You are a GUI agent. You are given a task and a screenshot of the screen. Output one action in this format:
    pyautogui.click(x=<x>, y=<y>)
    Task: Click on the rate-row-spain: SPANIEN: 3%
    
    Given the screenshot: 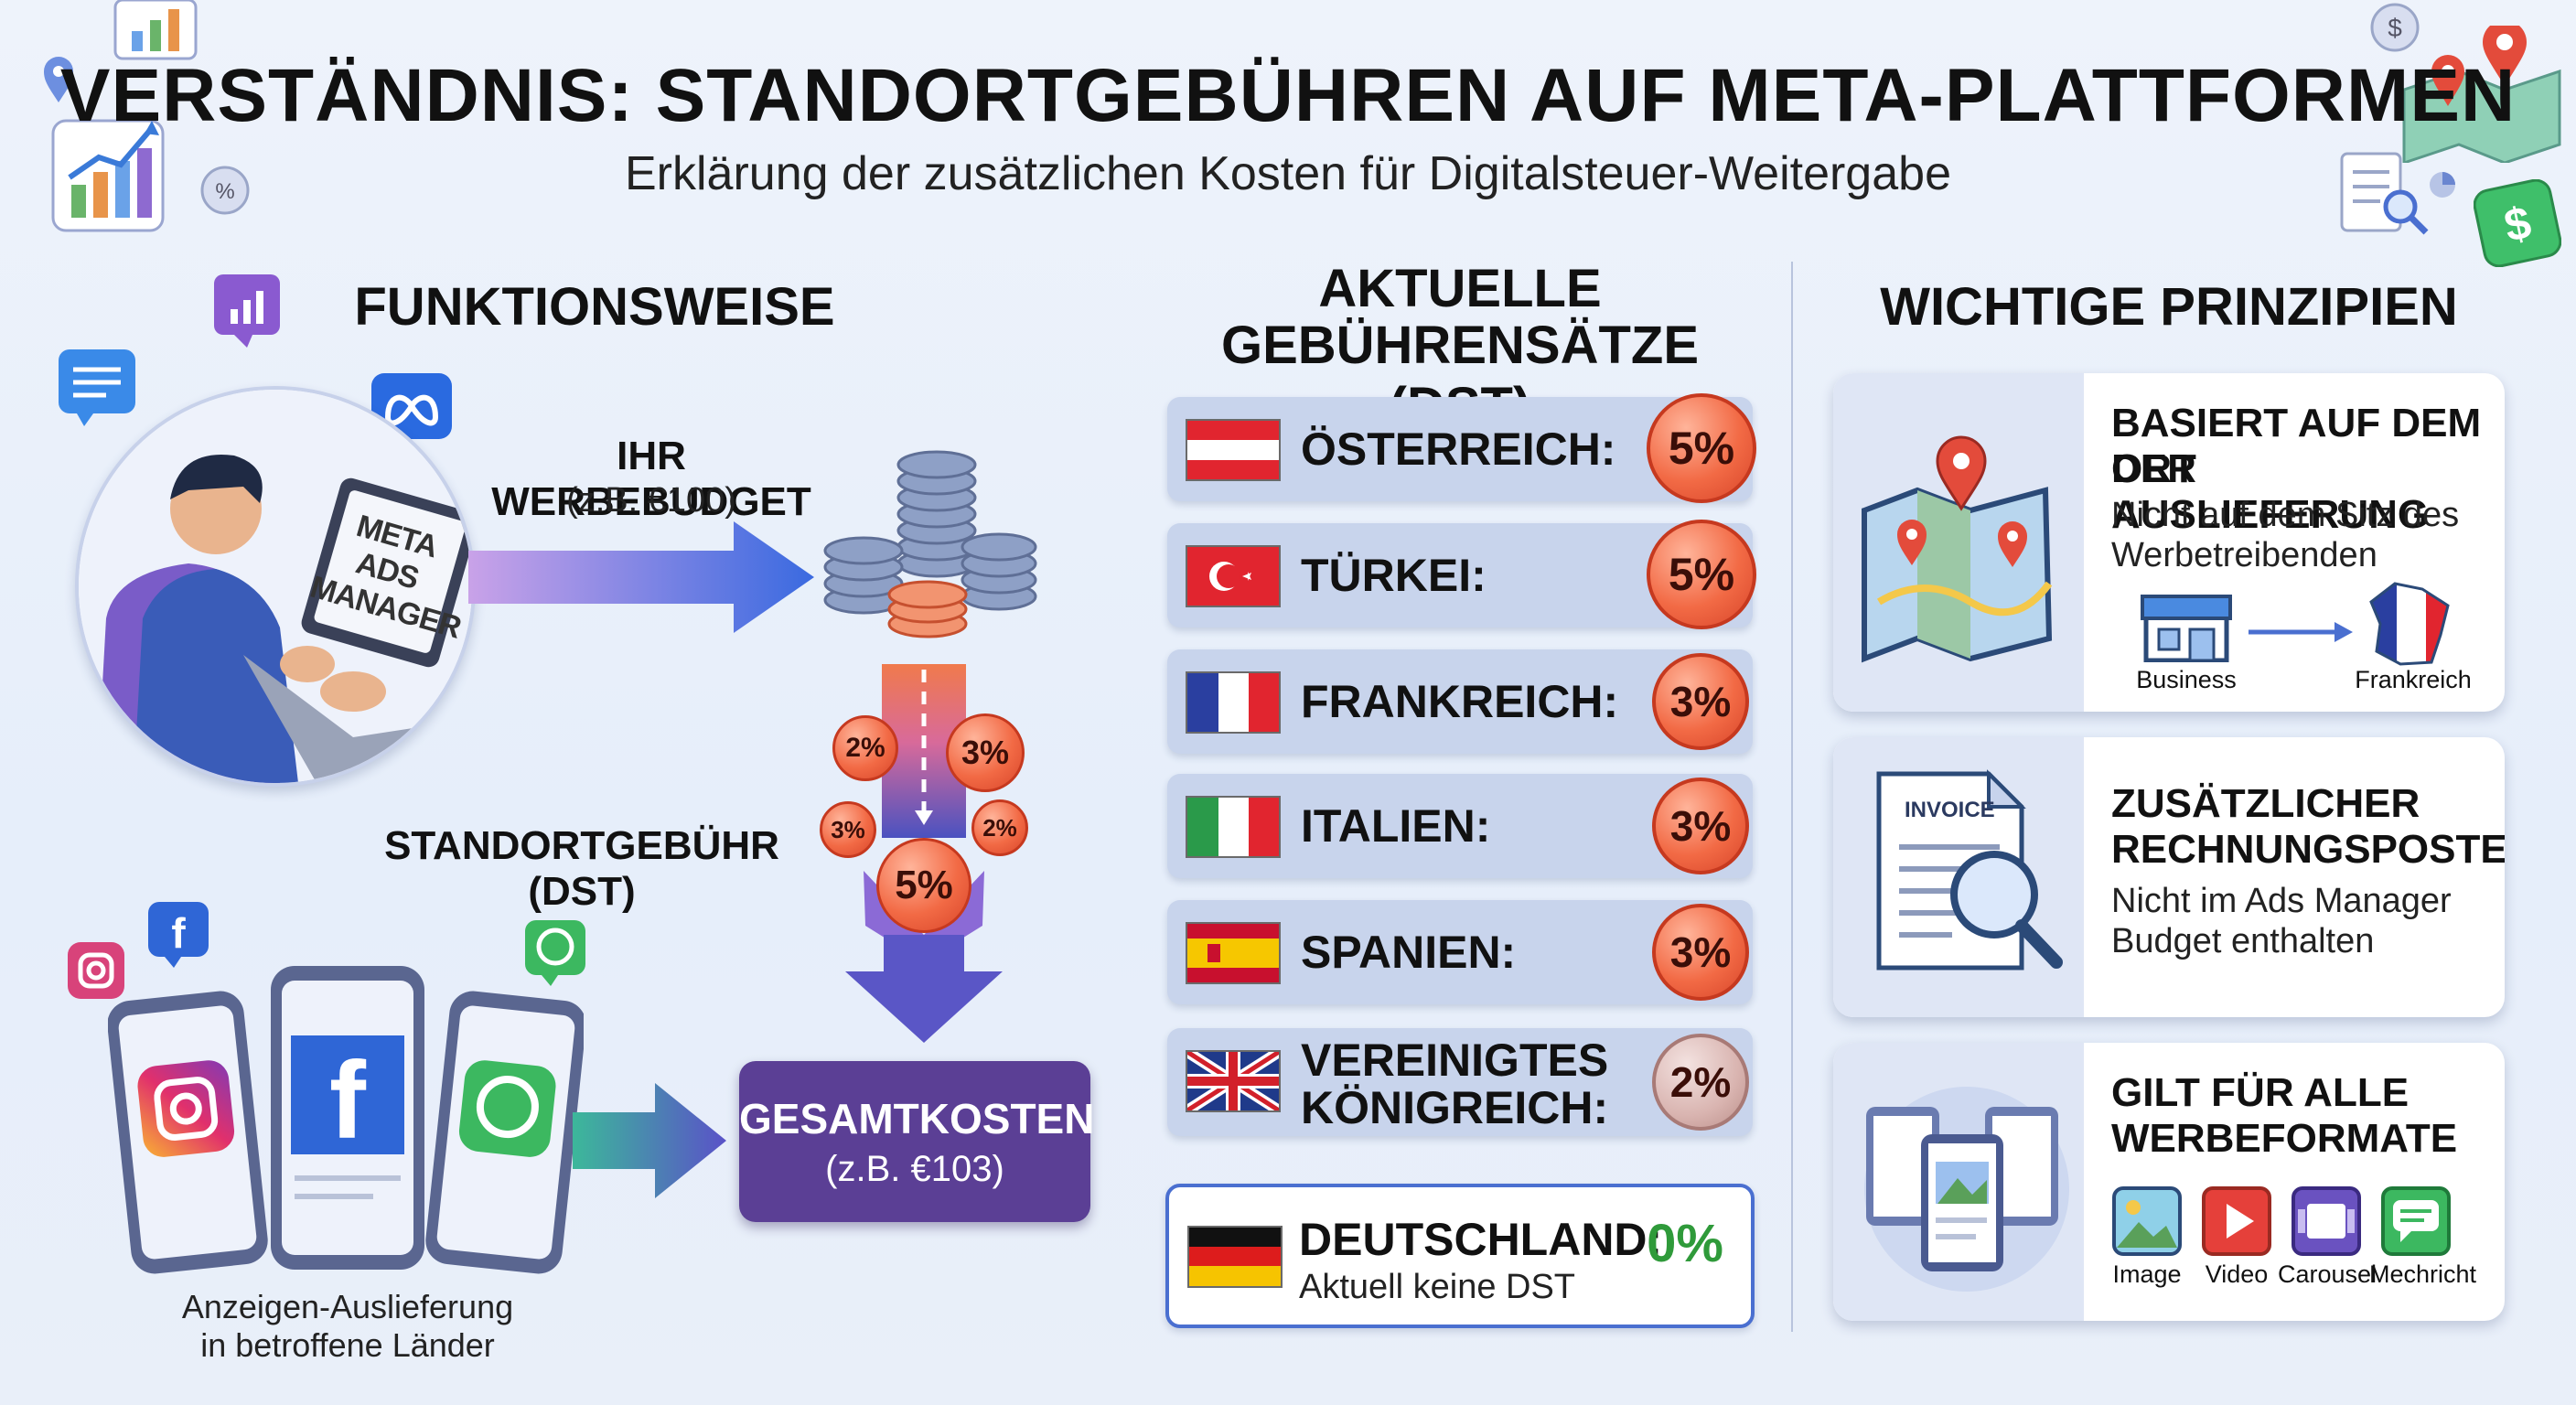 What is the action you would take?
    pyautogui.click(x=1460, y=952)
    